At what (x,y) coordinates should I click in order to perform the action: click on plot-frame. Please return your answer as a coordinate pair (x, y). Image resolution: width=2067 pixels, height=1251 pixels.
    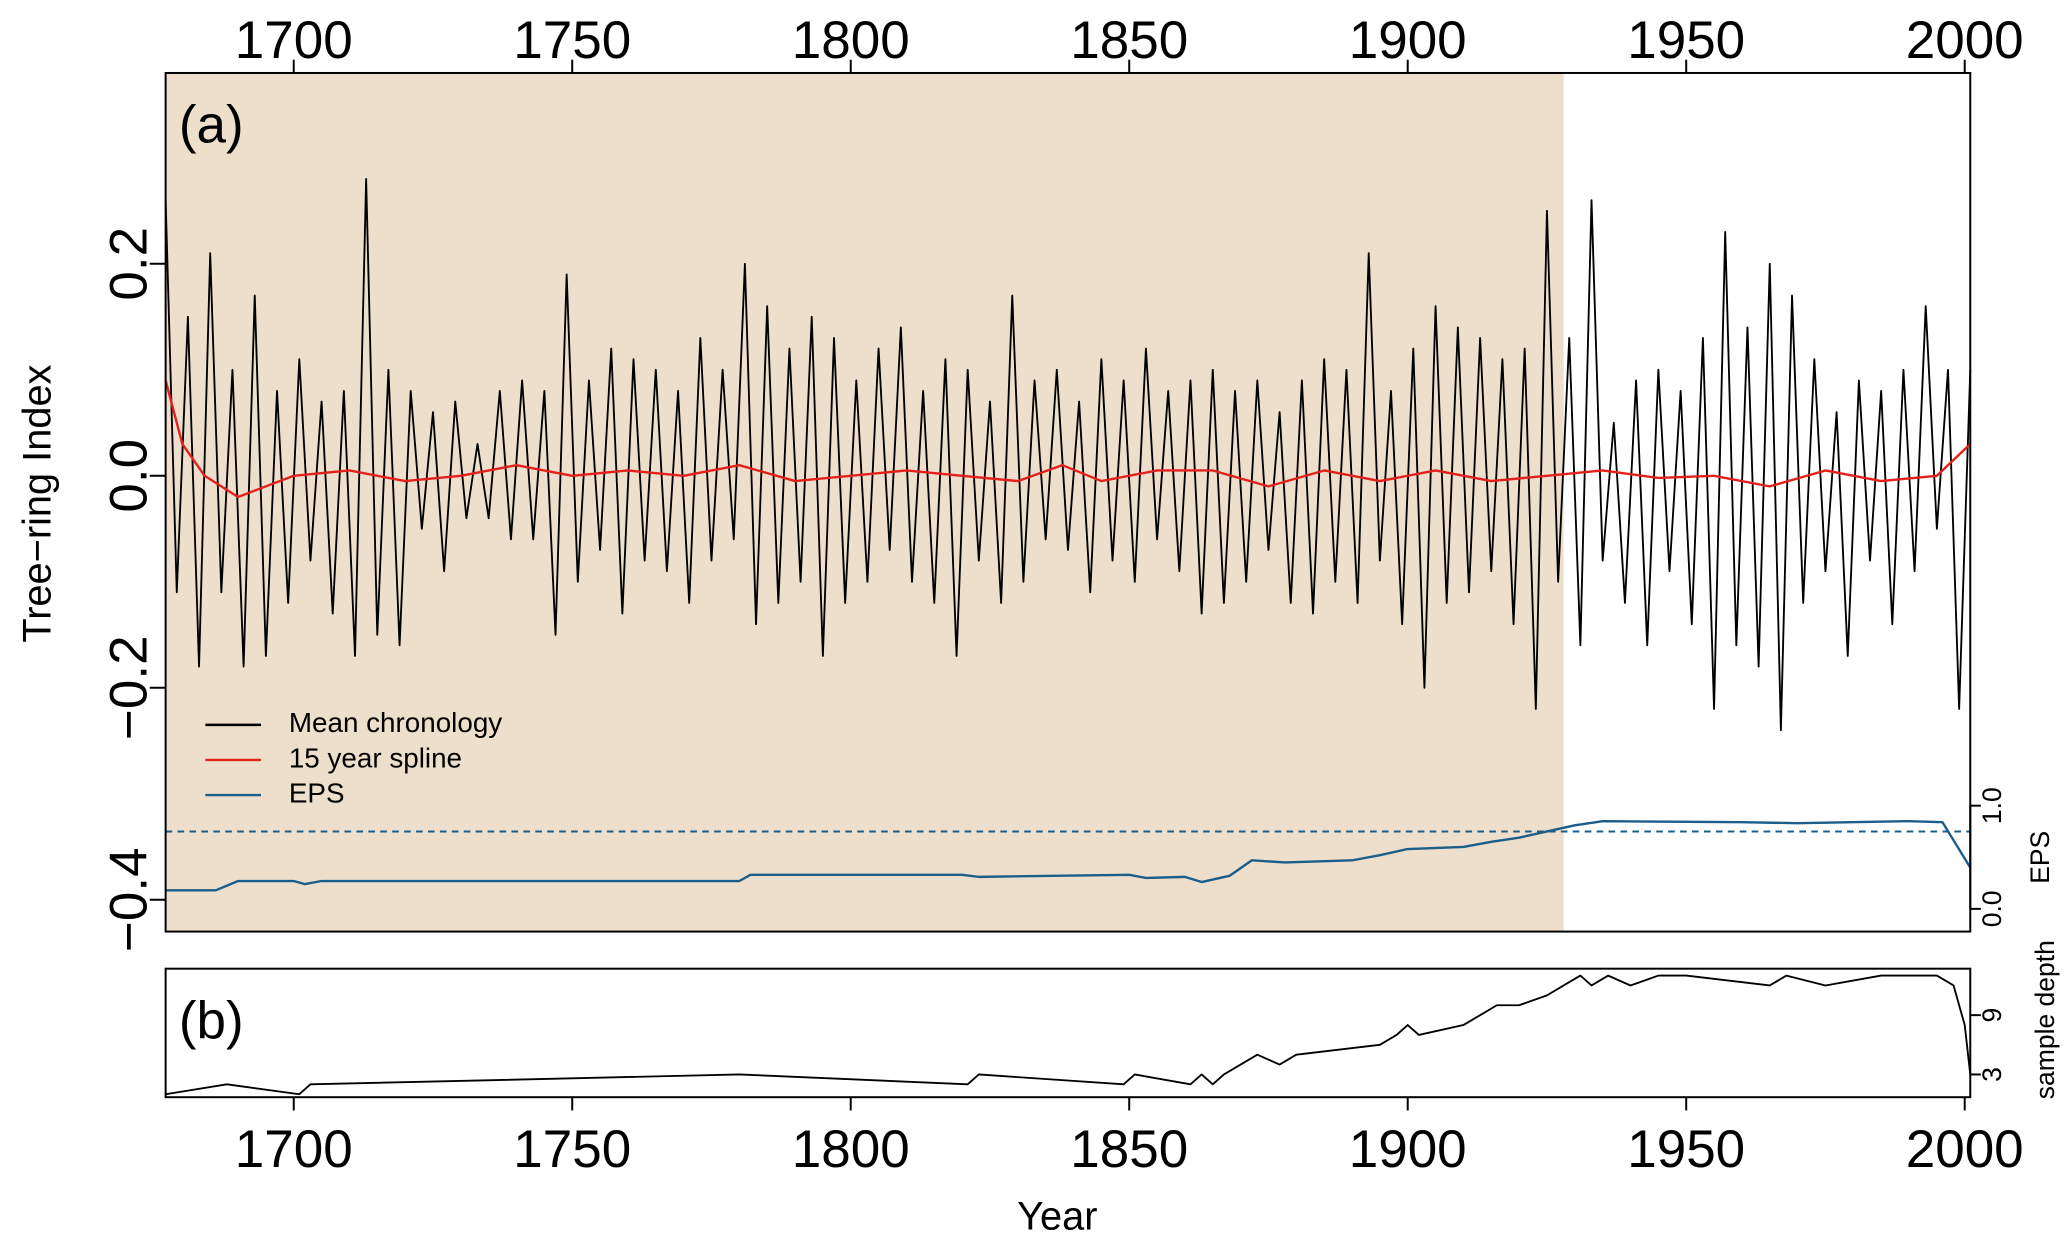
    Looking at the image, I should click on (1068, 1033).